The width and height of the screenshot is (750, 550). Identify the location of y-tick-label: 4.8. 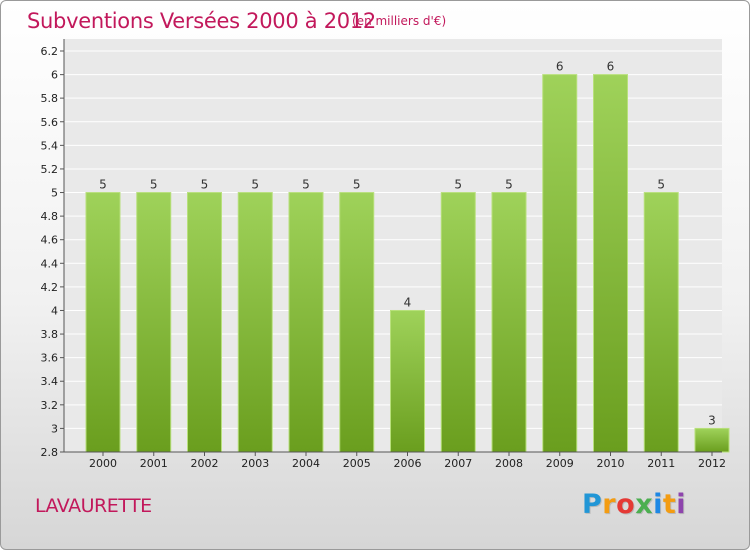
(50, 216).